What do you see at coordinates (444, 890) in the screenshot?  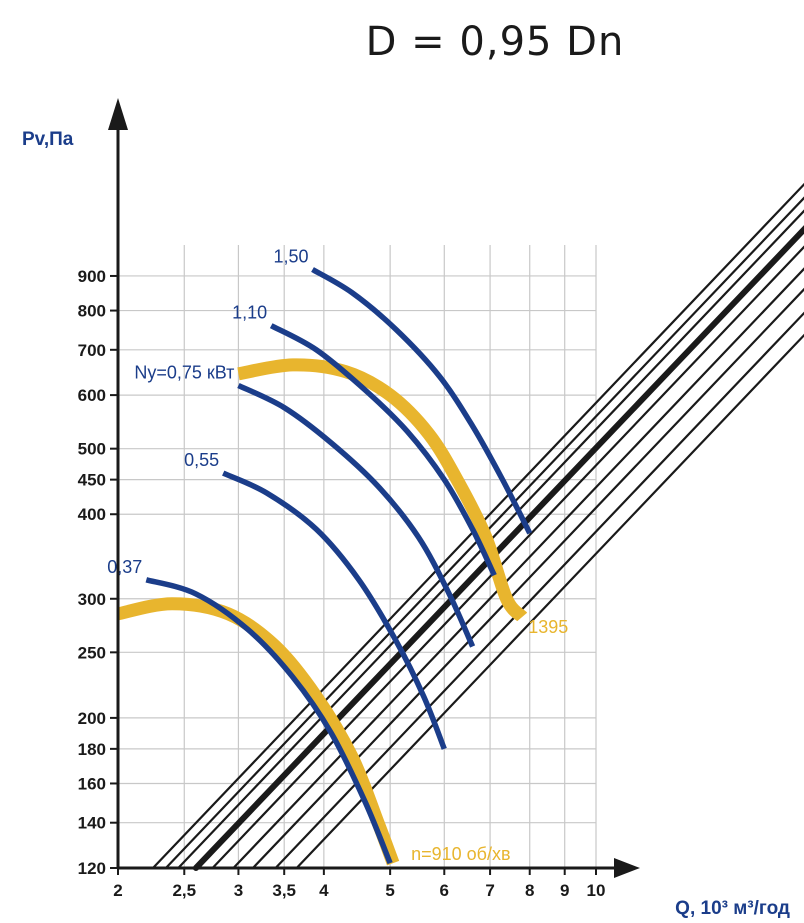 I see `x-tick-label: 6` at bounding box center [444, 890].